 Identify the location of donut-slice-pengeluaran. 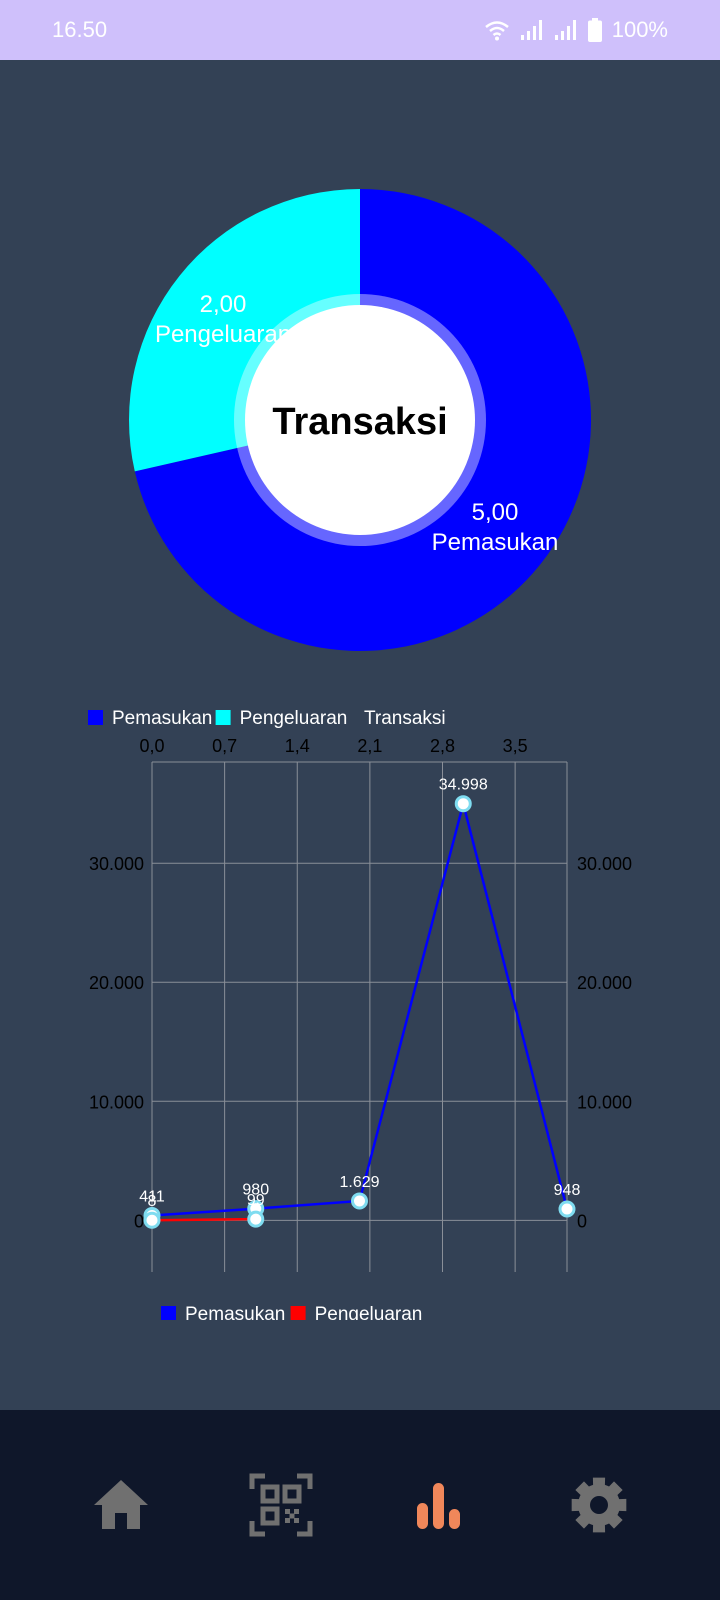
(244, 330).